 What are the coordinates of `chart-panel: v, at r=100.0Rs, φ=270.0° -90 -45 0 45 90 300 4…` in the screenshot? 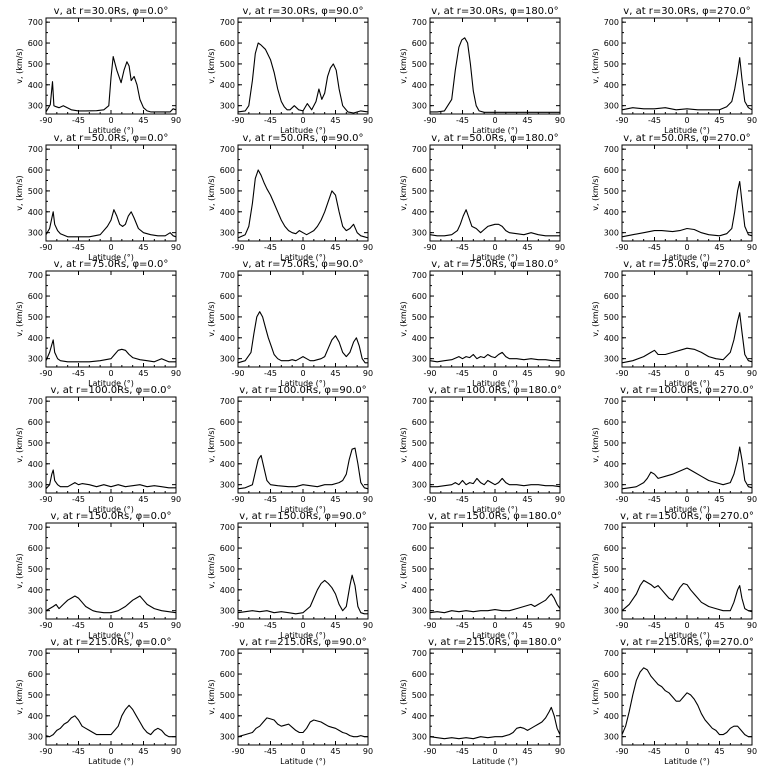 It's located at (674, 449).